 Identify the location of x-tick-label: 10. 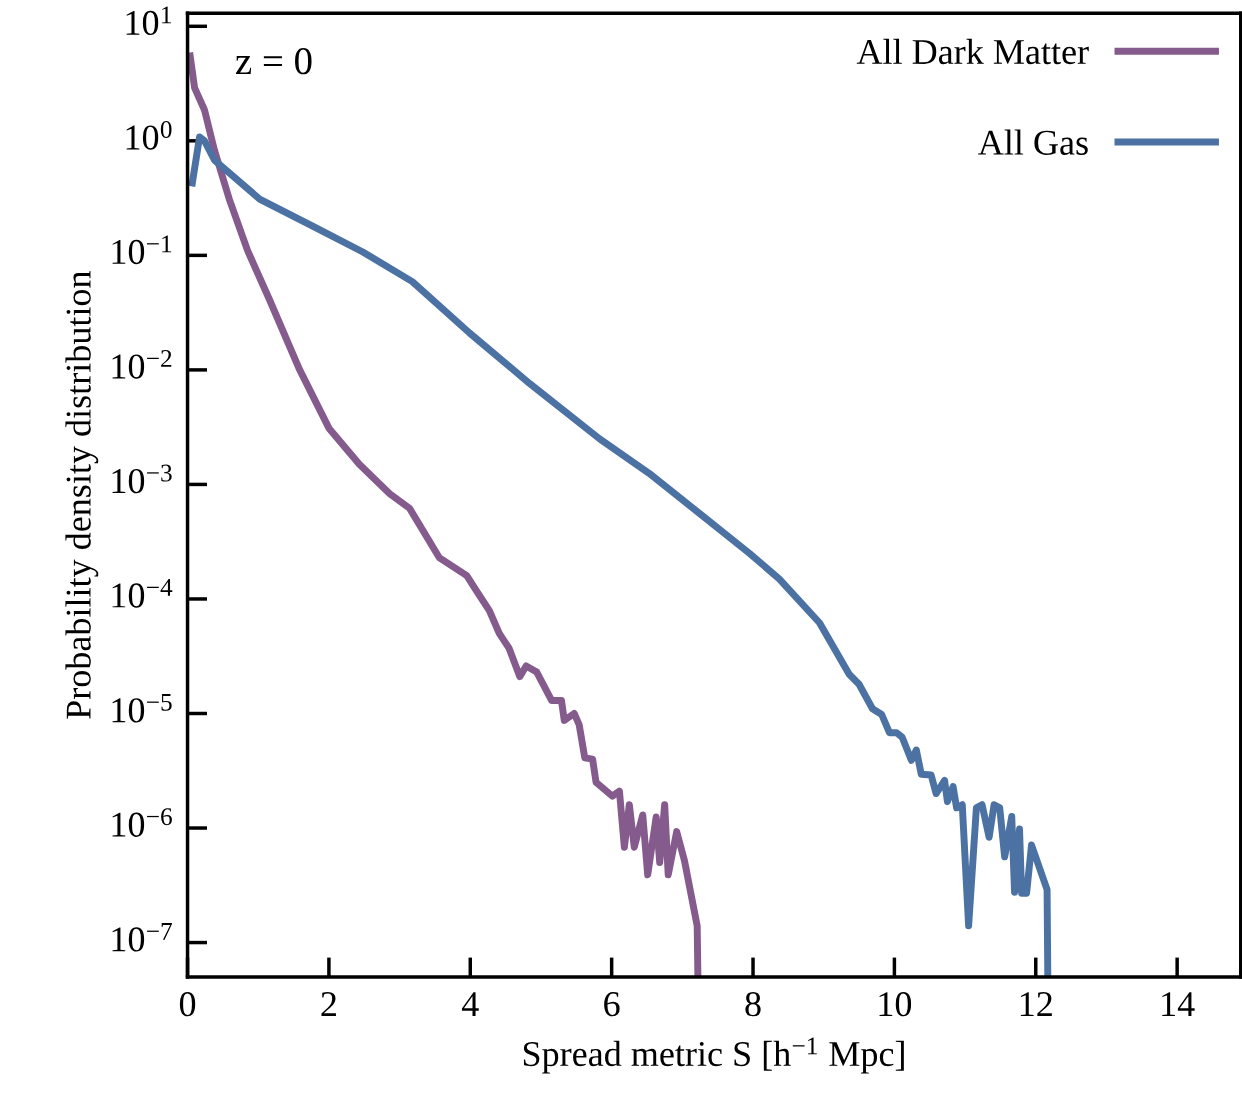
(895, 1004).